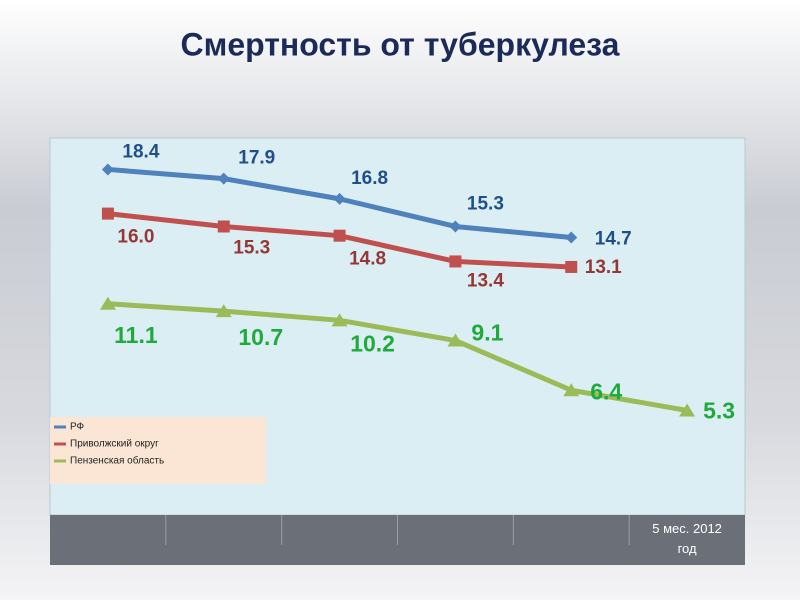 Image resolution: width=800 pixels, height=600 pixels. Describe the element at coordinates (367, 259) in the screenshot. I see `data-label: 14.8` at that location.